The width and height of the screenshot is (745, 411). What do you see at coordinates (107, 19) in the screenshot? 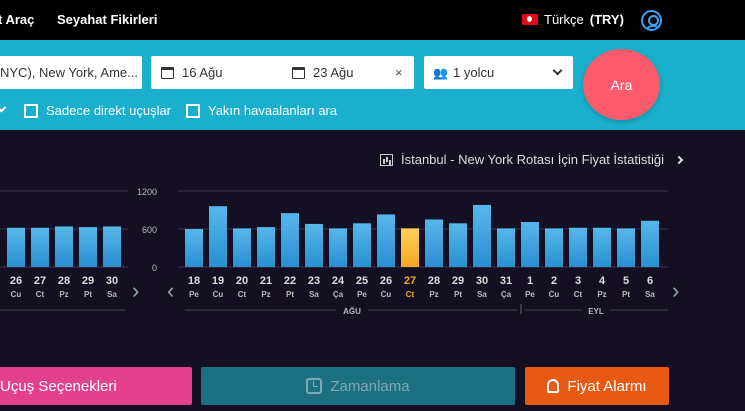
I see `nav-link-travel-ideas: Seyahat Fikirleri` at bounding box center [107, 19].